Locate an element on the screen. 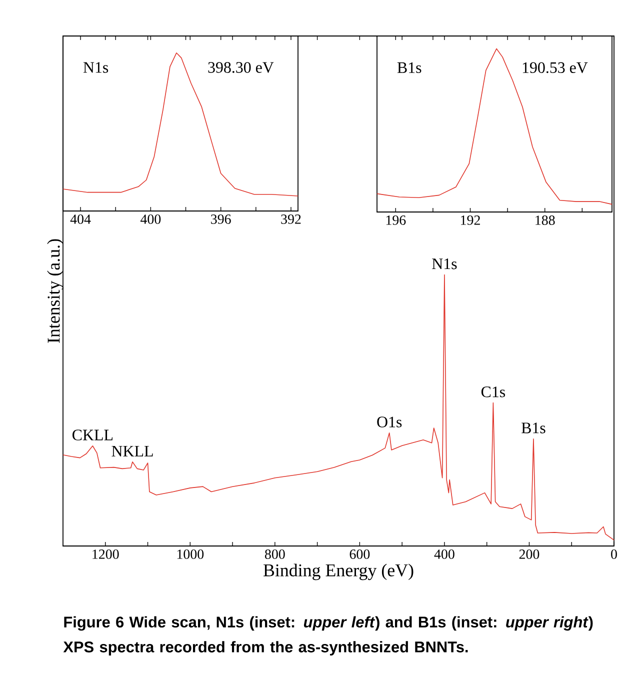 The width and height of the screenshot is (629, 677). x-tick-label: 396 is located at coordinates (221, 219).